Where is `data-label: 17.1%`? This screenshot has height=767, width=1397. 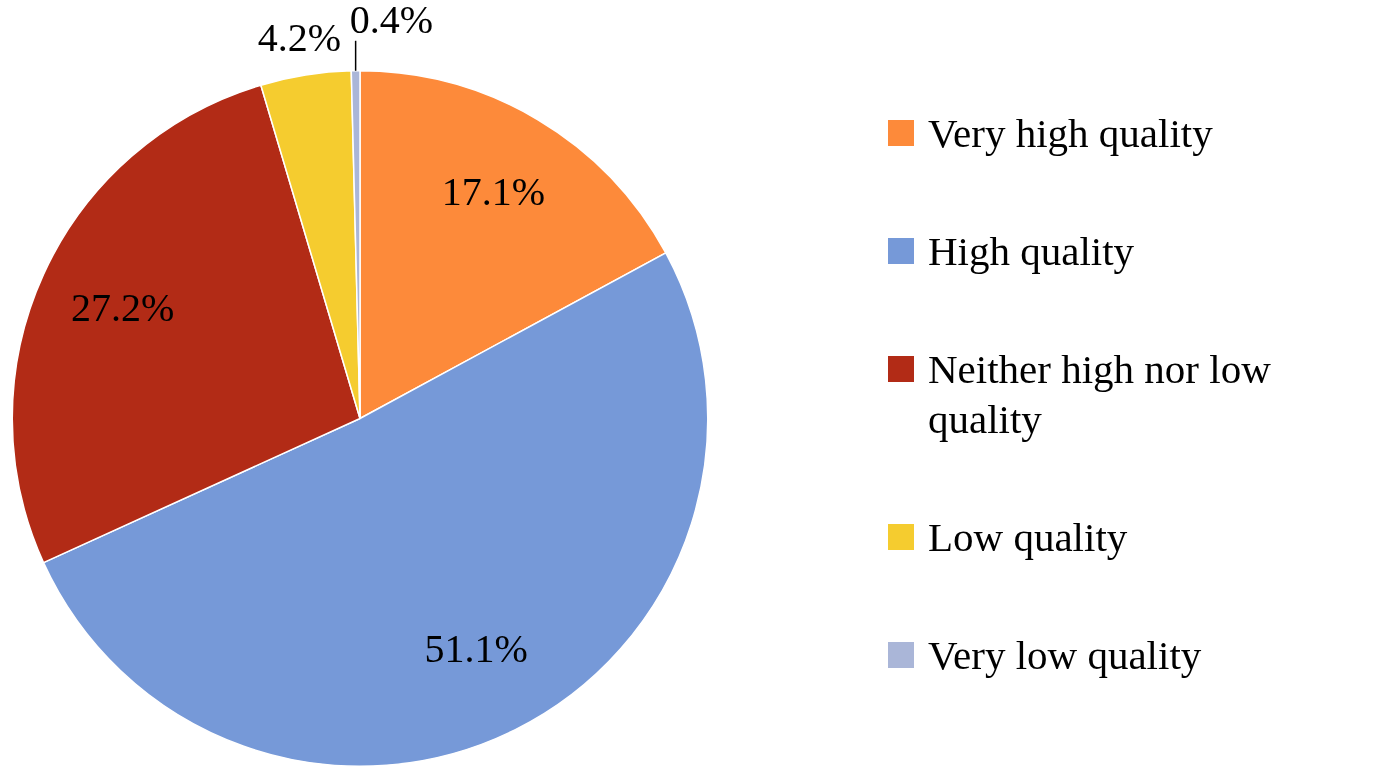 data-label: 17.1% is located at coordinates (493, 191).